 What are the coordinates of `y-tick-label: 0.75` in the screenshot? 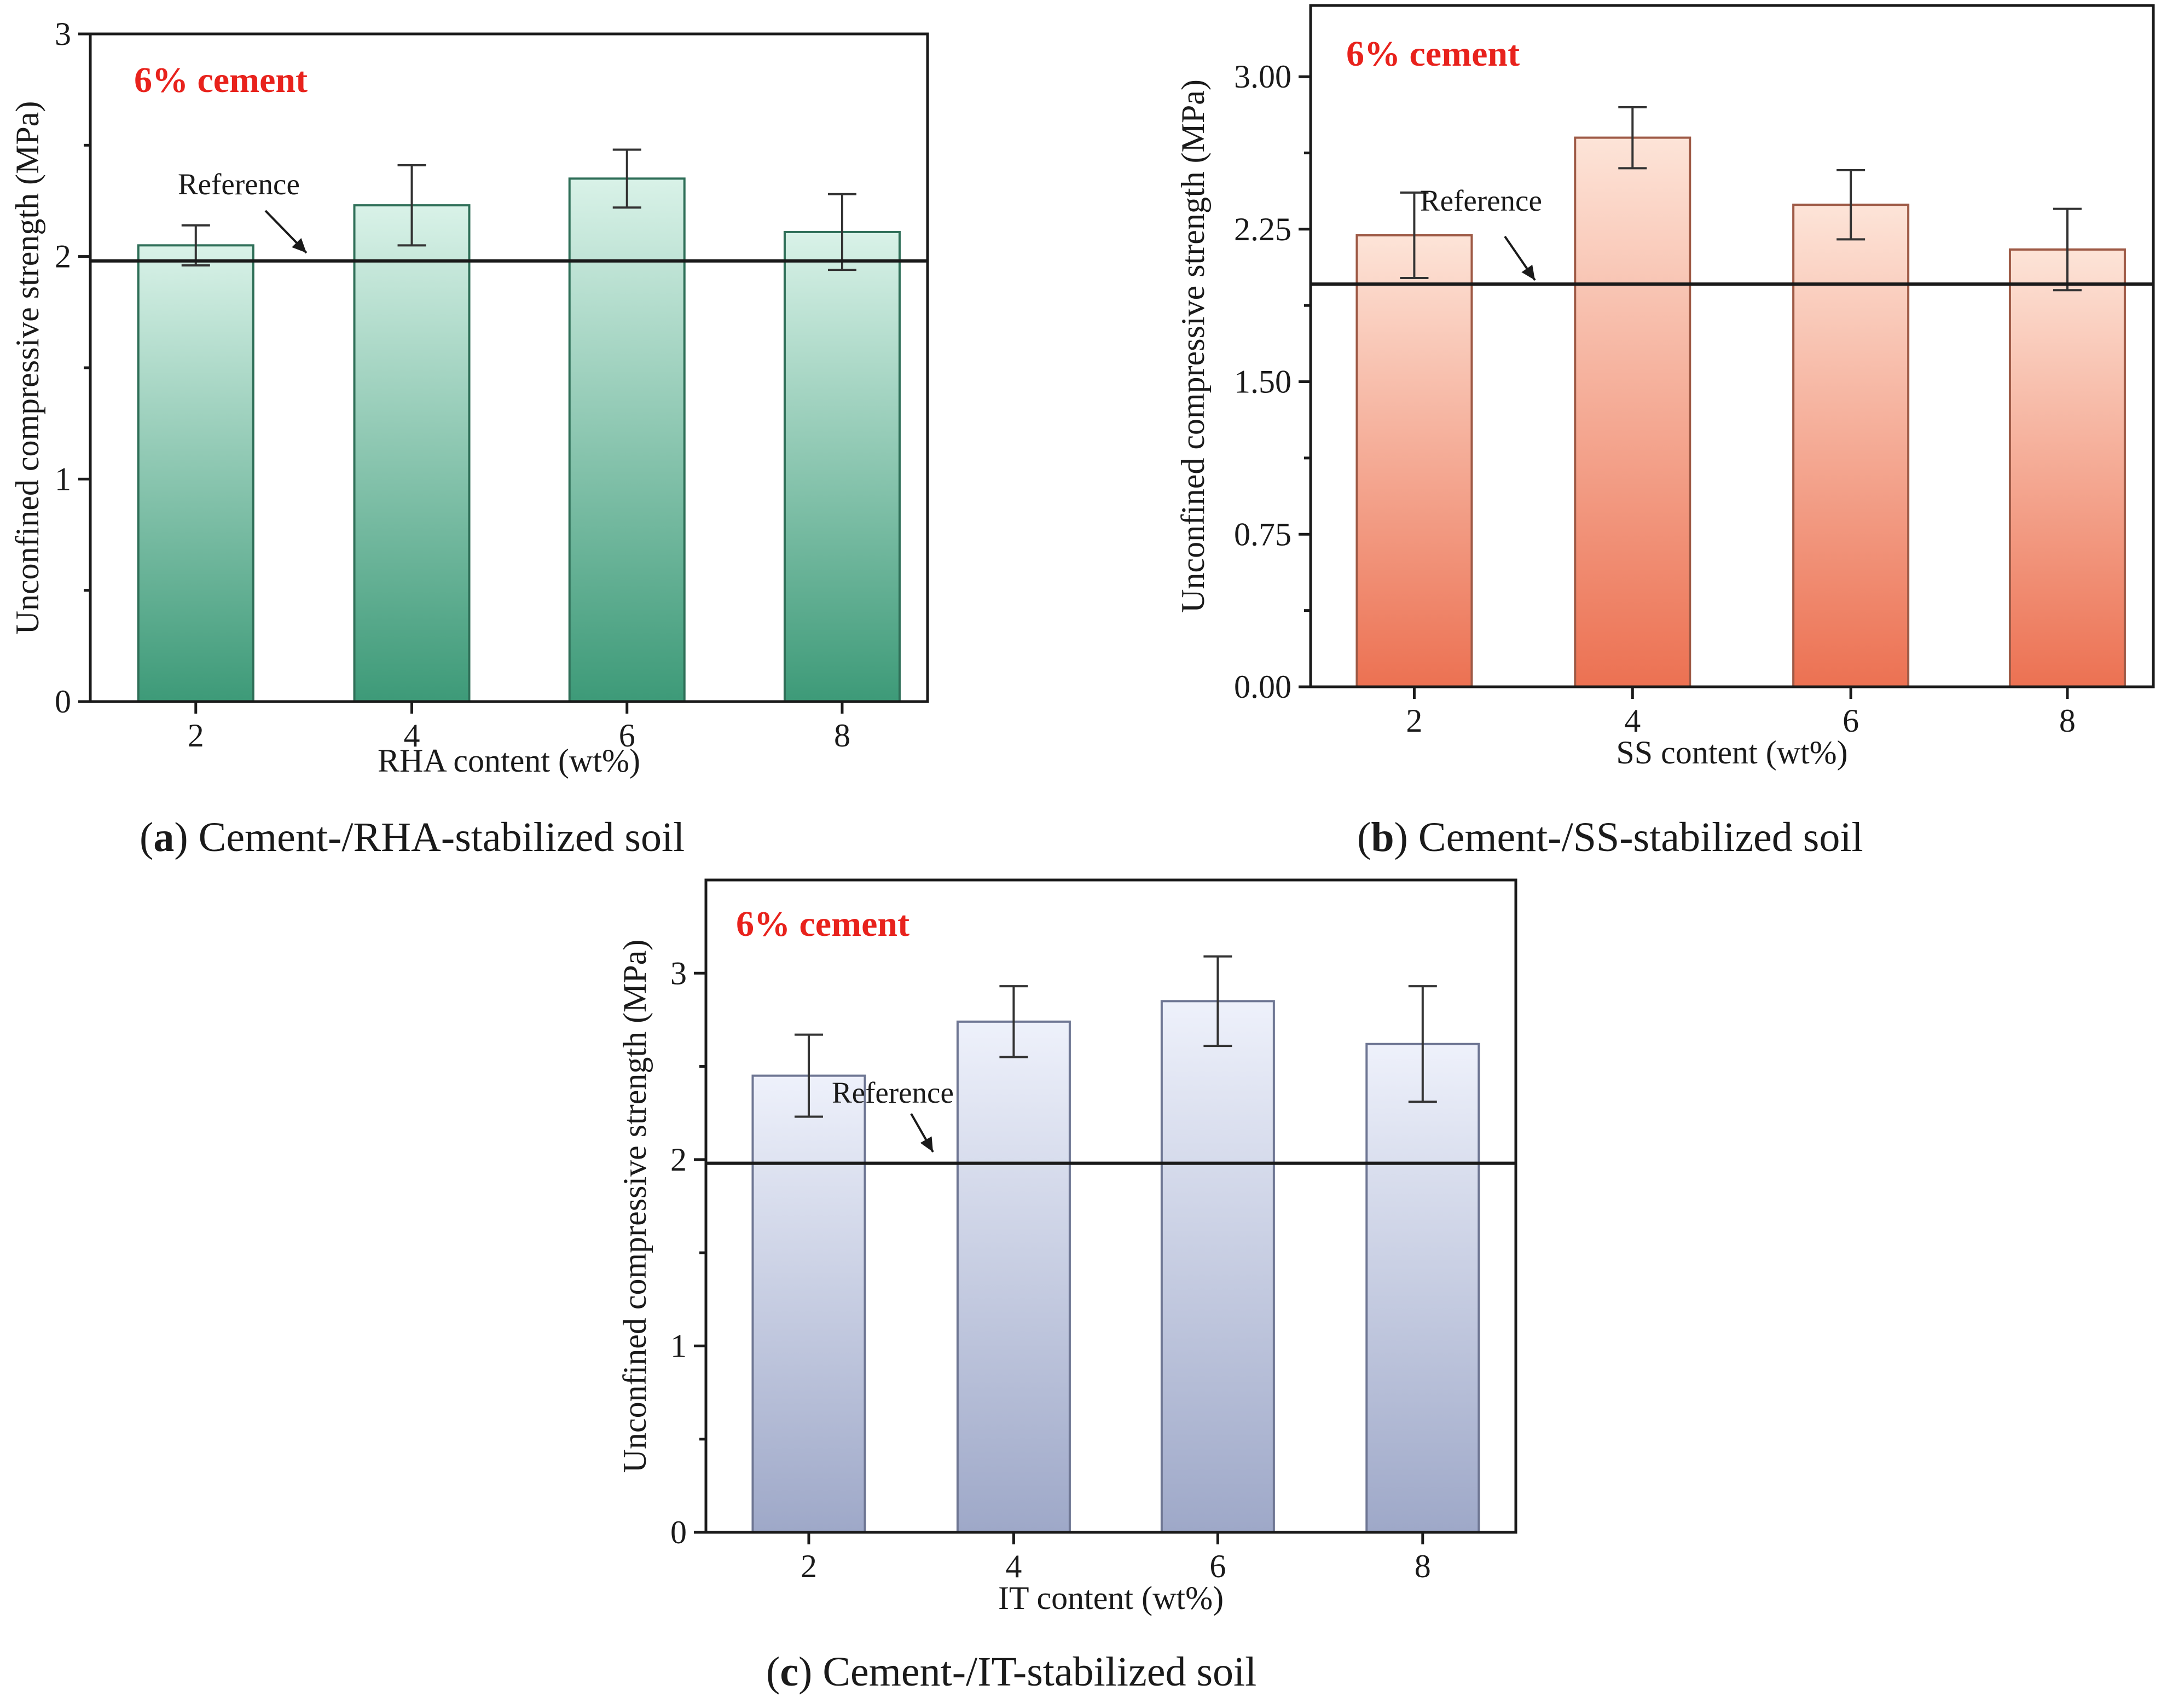 It's located at (1262, 534).